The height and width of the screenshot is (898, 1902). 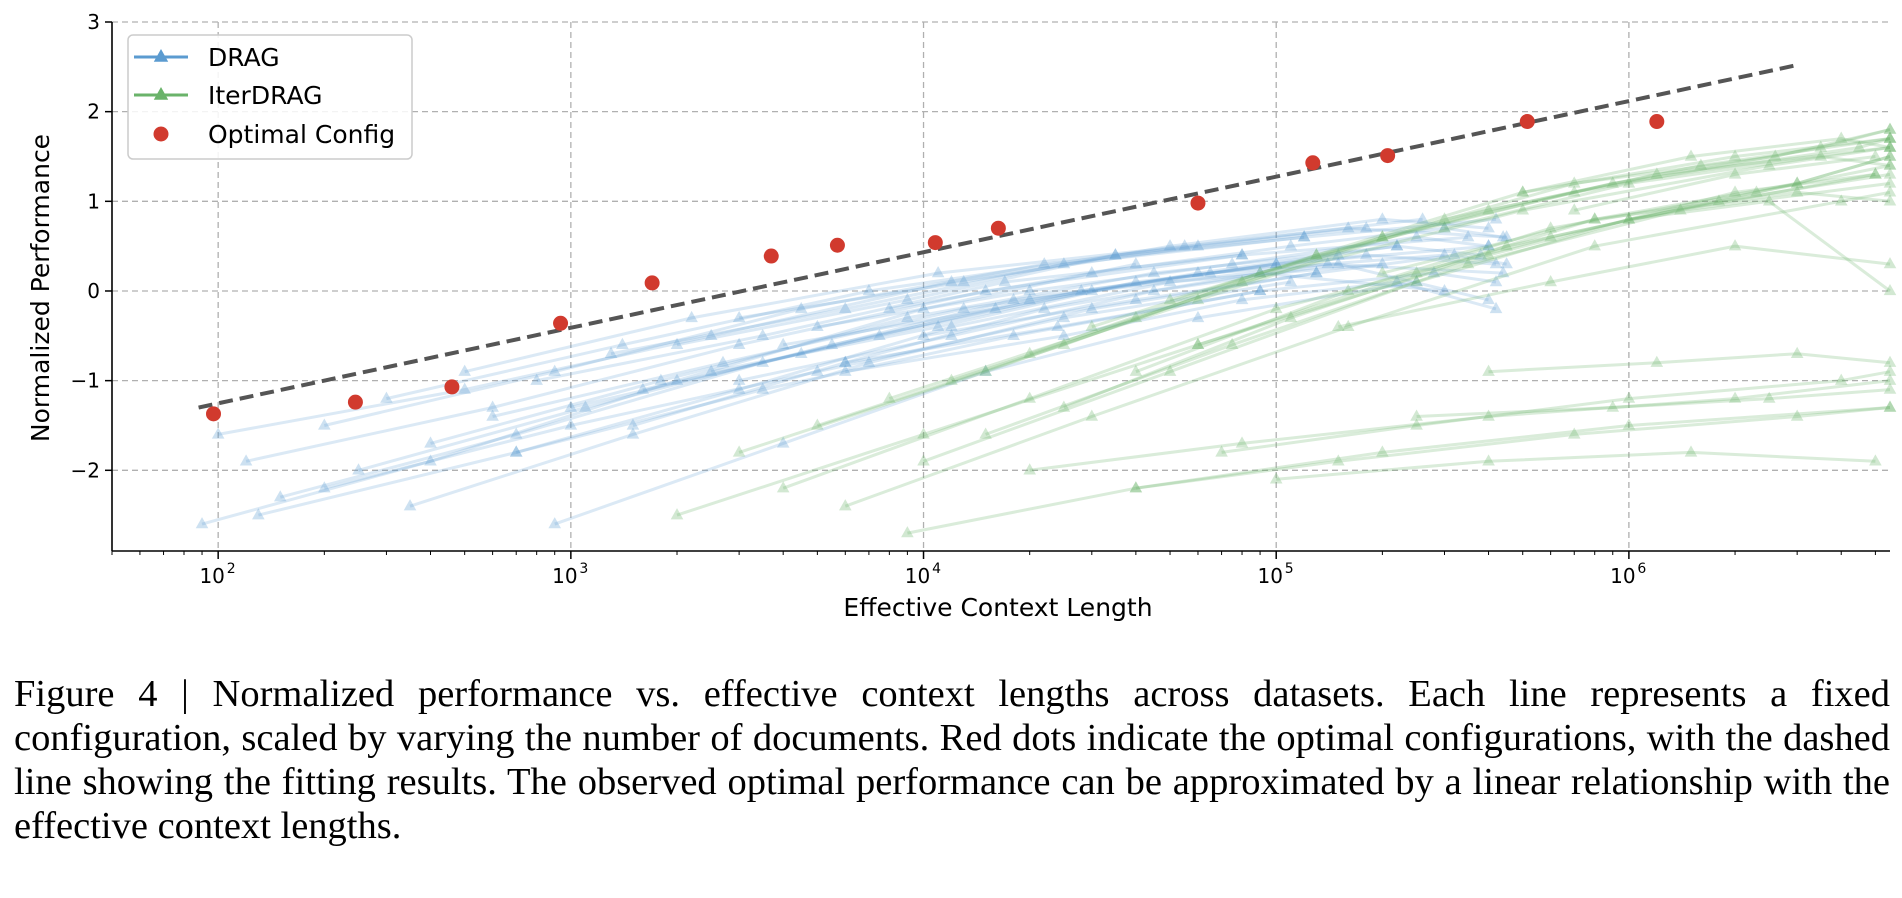 What do you see at coordinates (161, 93) in the screenshot?
I see `legend-triangle-marker` at bounding box center [161, 93].